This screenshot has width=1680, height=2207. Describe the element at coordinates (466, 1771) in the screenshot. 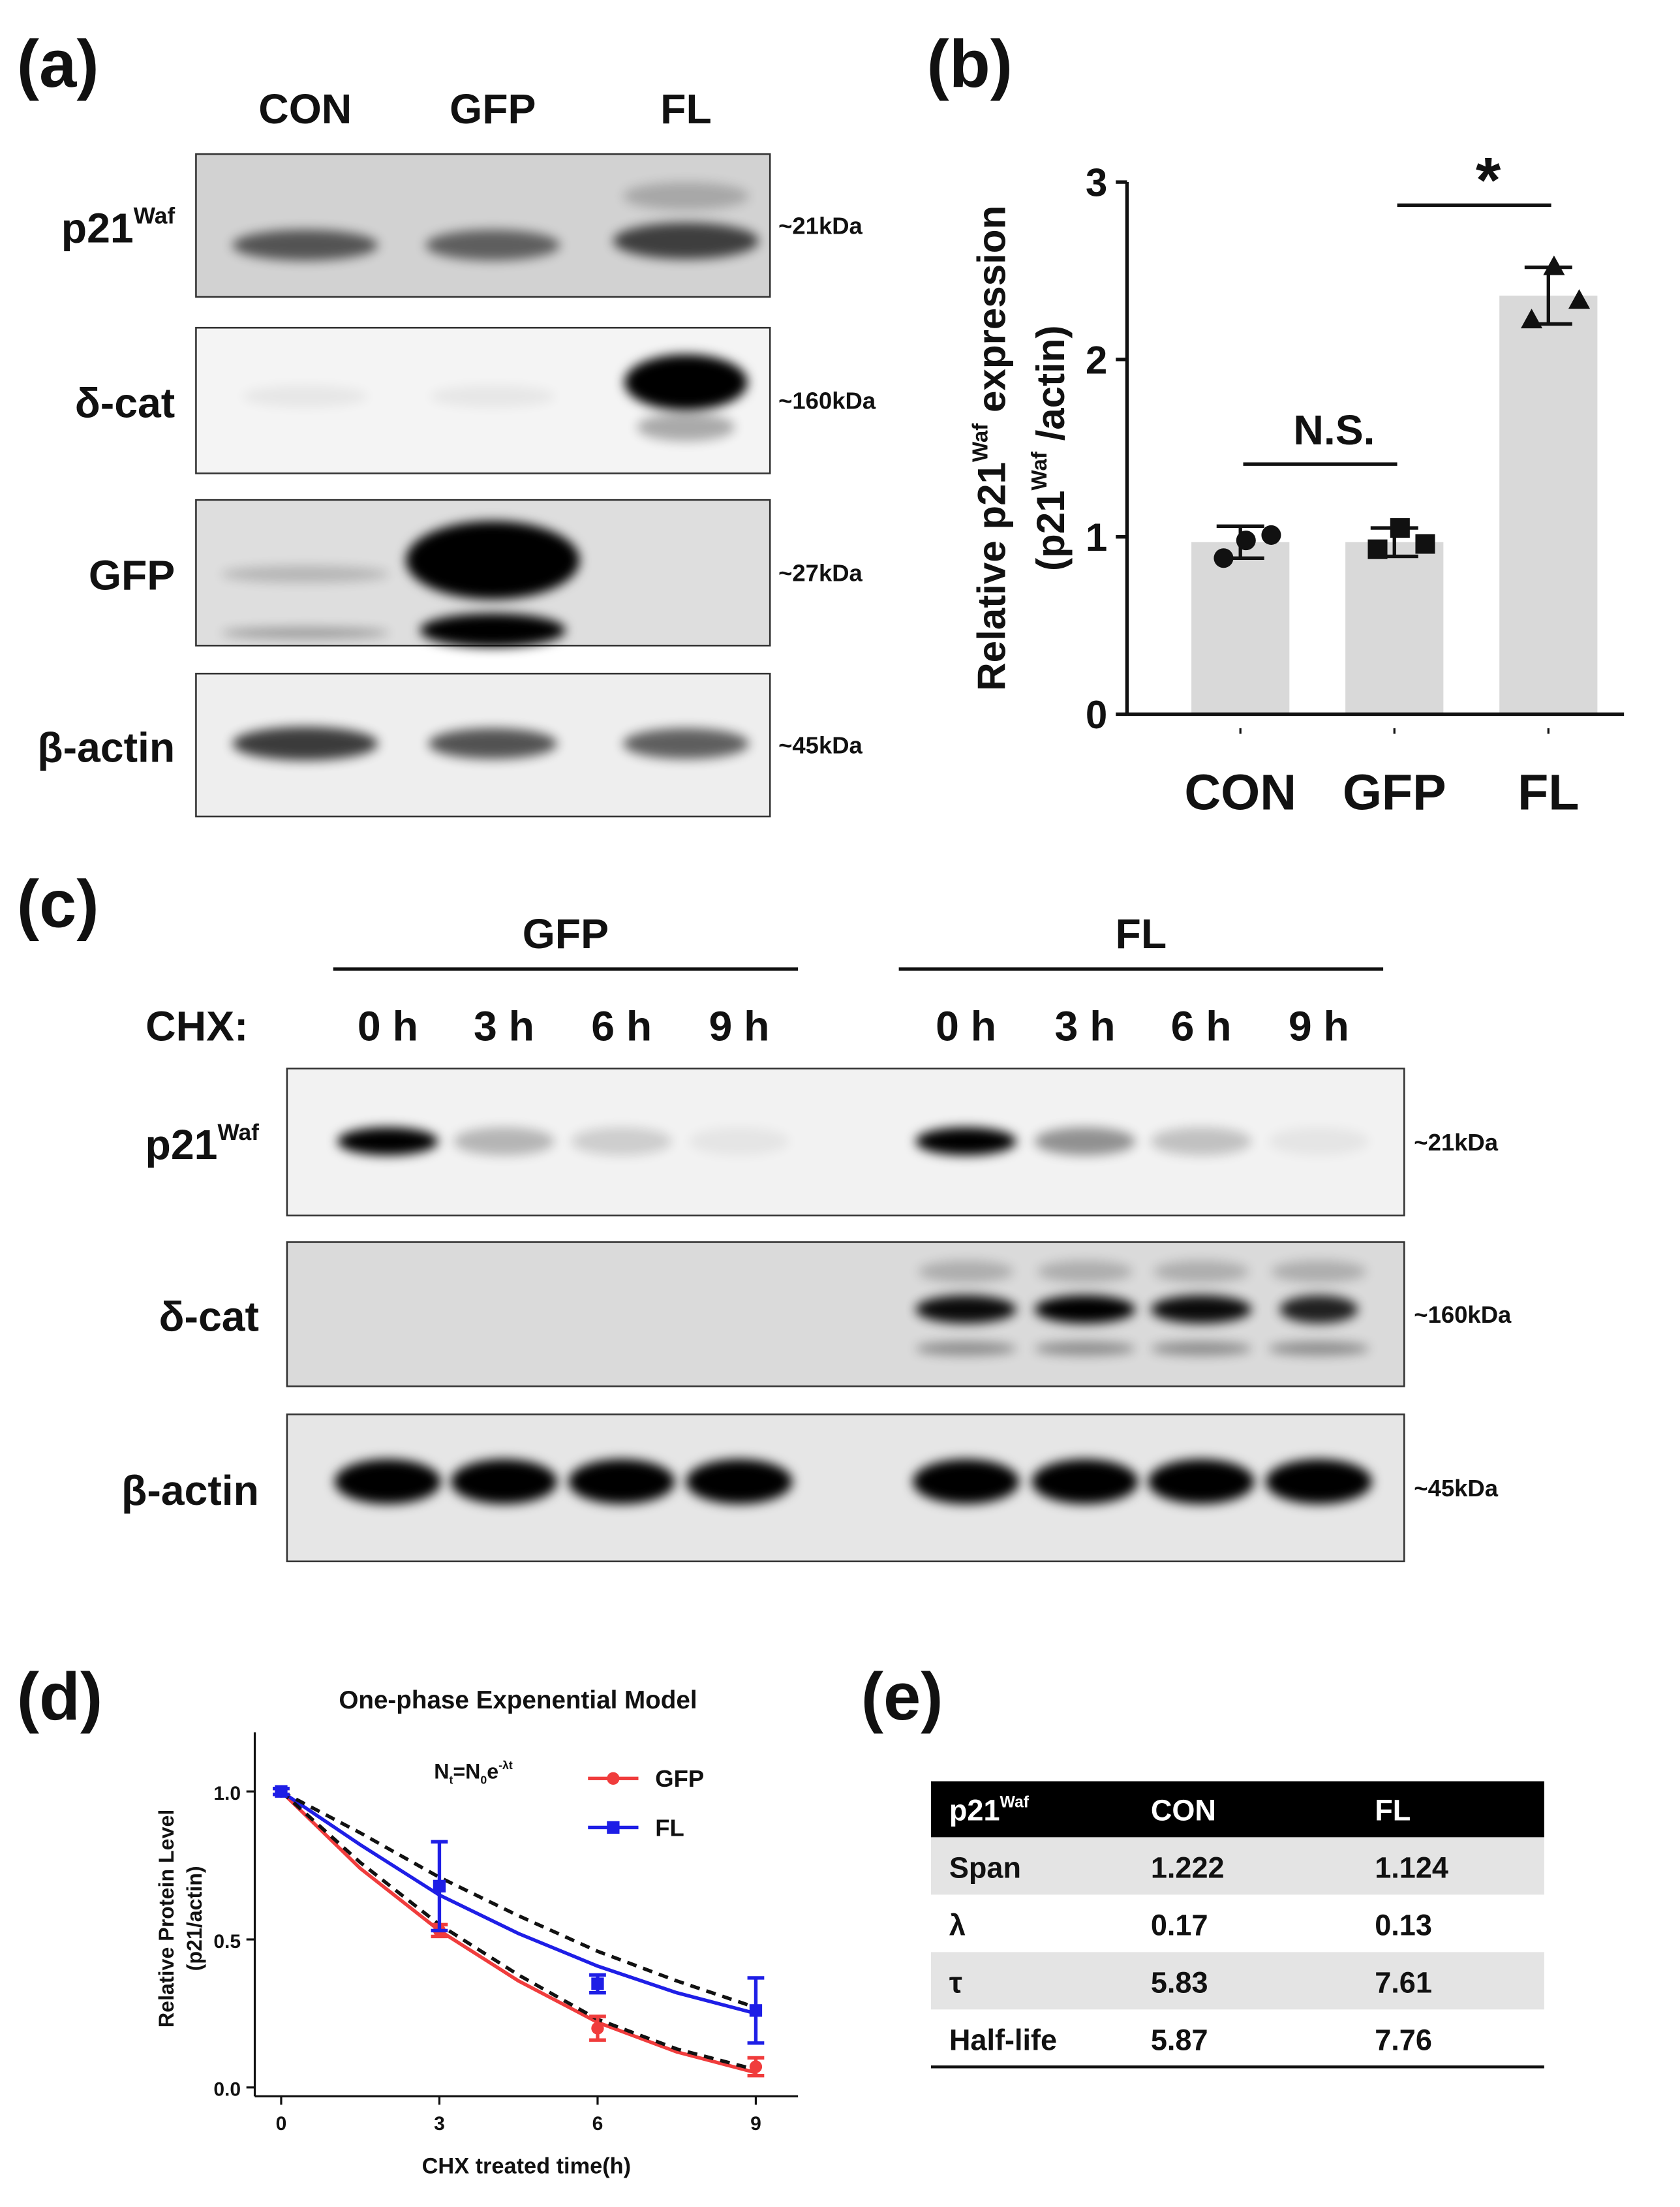

I see `equation-part: =N` at that location.